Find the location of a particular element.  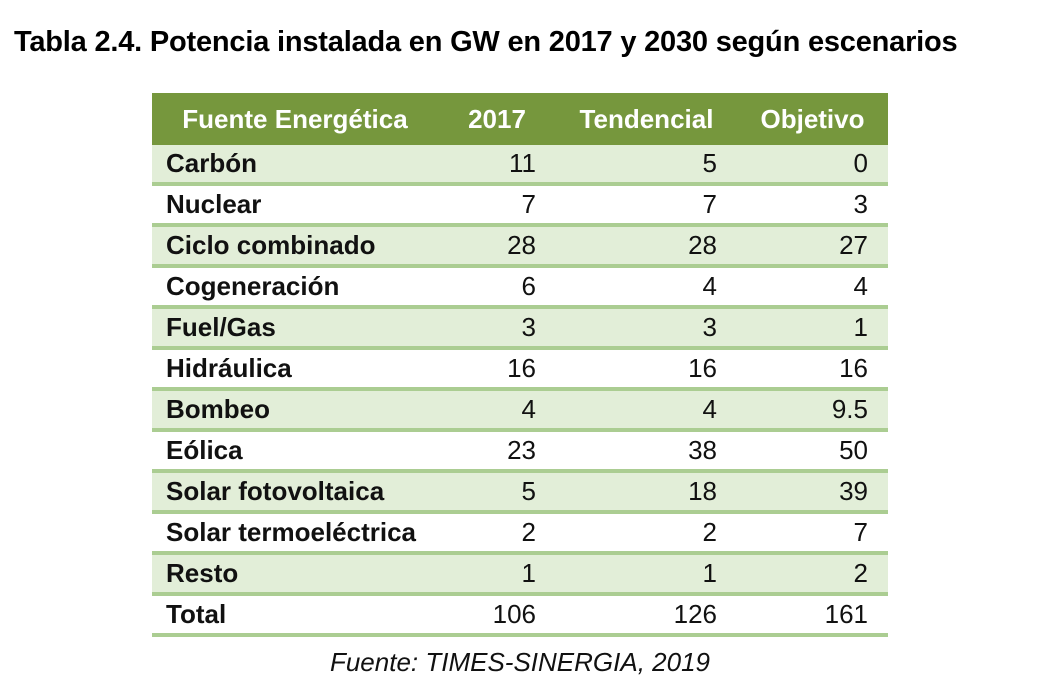

table-row: Carbón 11 5 0 is located at coordinates (520, 166).